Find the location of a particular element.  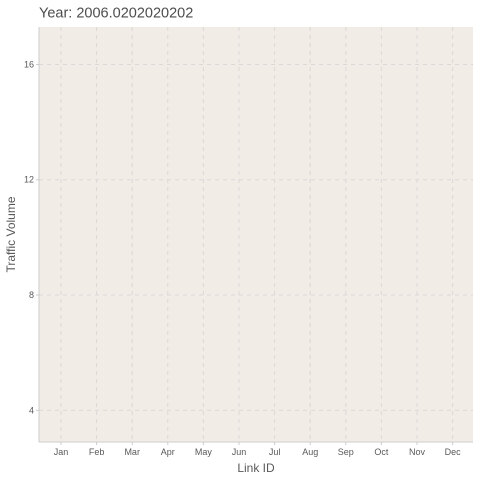

y-ticks: 4 8 12 16 is located at coordinates (31, 237).